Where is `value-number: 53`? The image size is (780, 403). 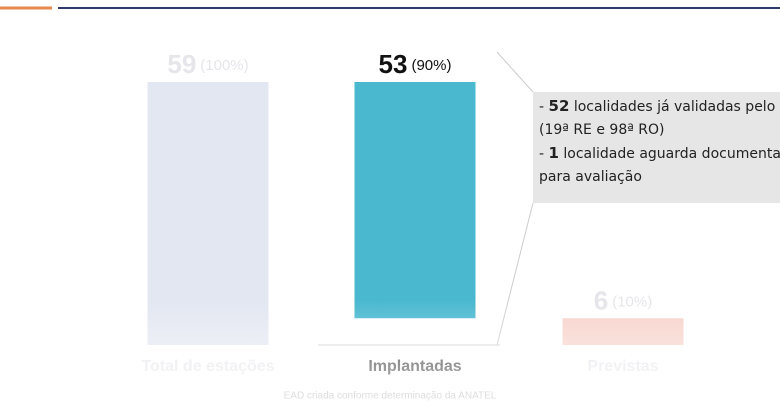
value-number: 53 is located at coordinates (393, 64).